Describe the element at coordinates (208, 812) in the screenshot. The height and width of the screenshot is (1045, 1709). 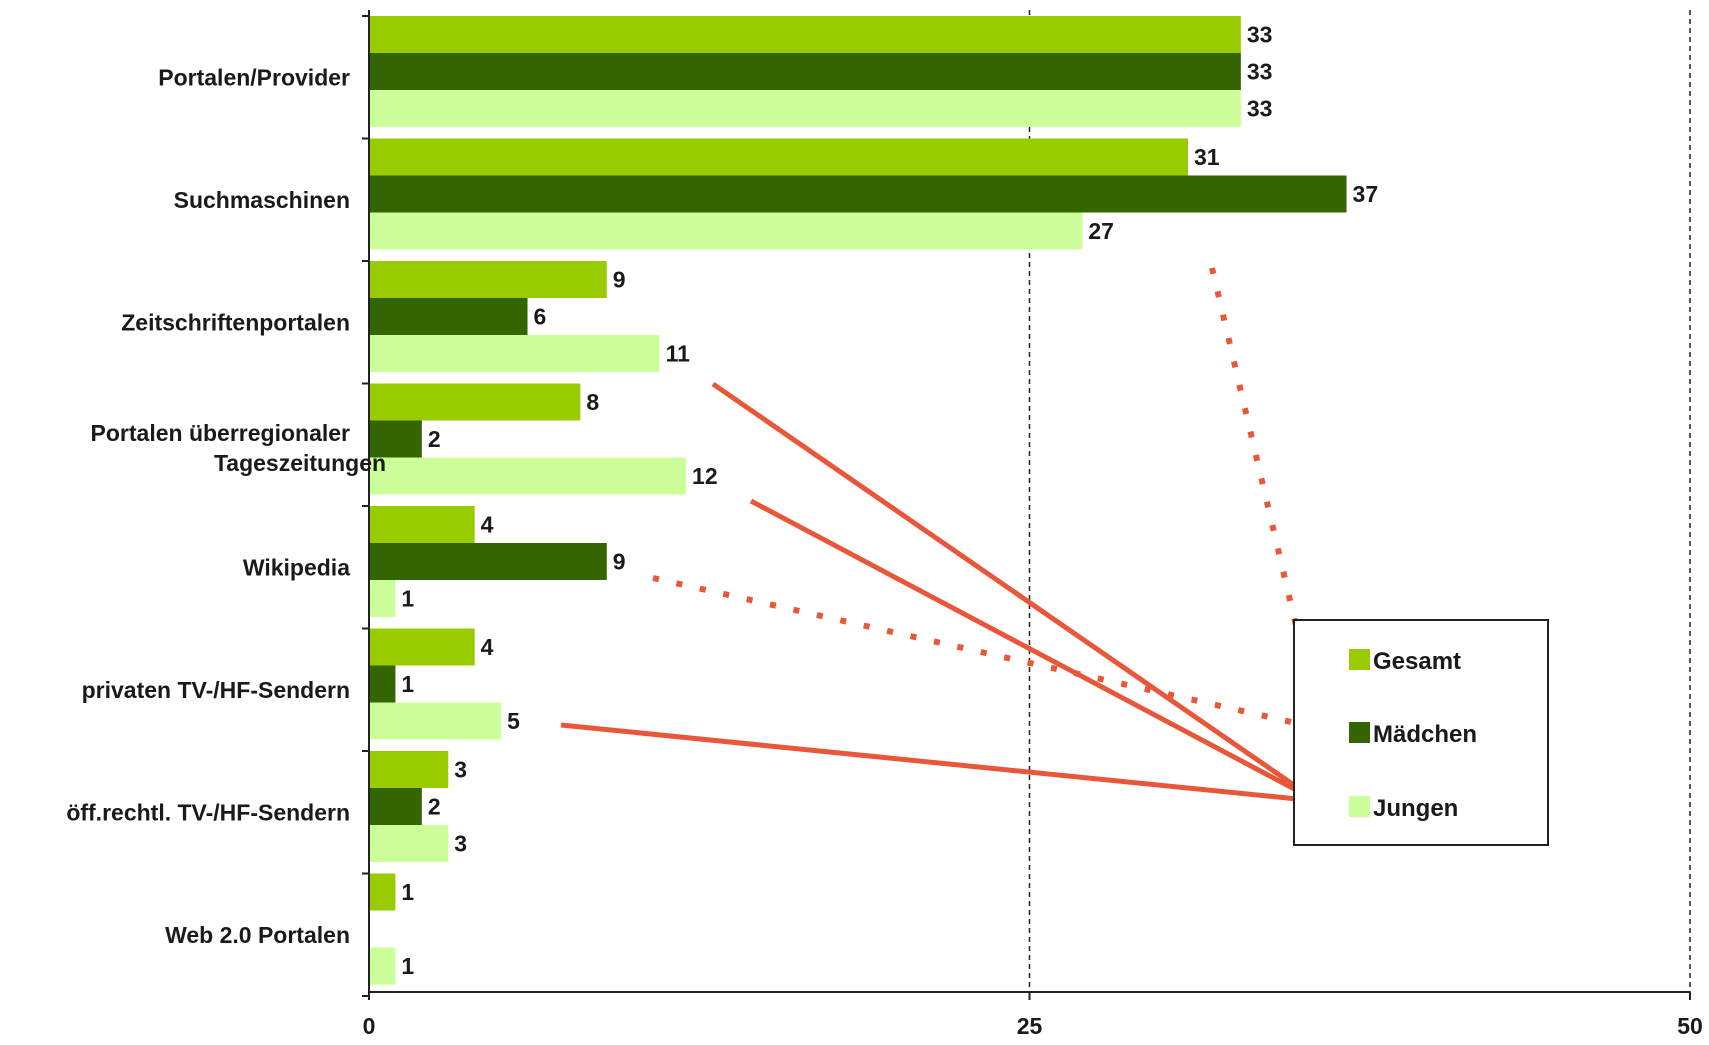
I see `category-label: öff.rechtl. TV-/HF-Sendern` at that location.